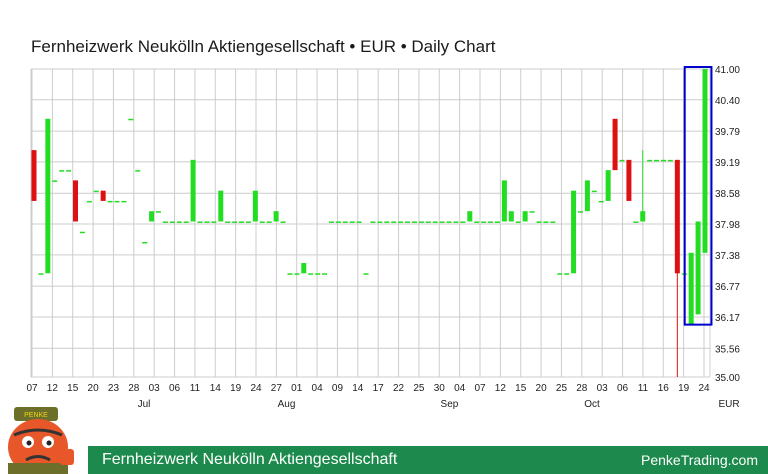  I want to click on x-tick-label: 03, so click(603, 388).